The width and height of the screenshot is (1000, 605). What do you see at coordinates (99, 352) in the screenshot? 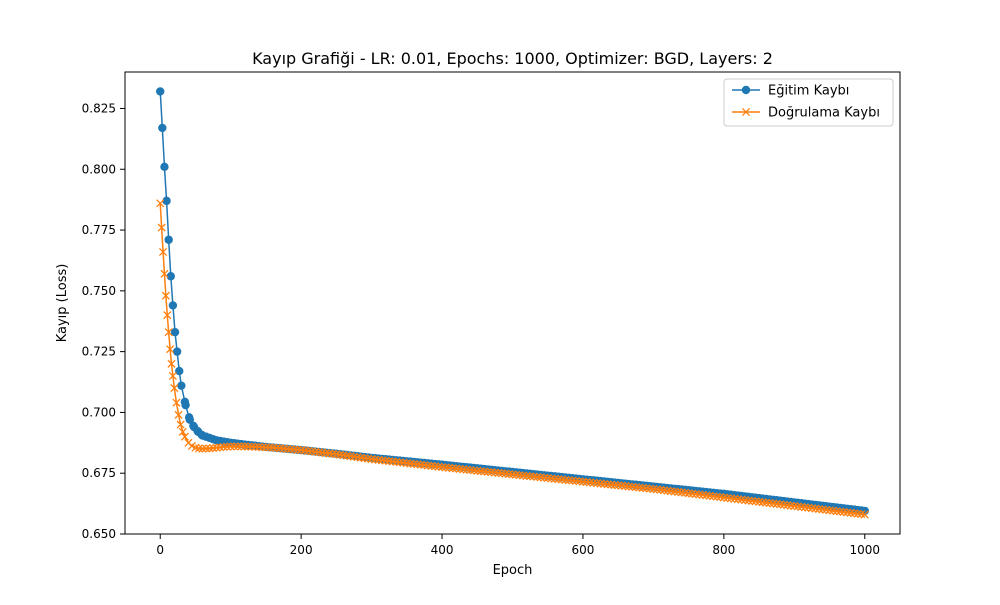
I see `y-tick-label: 0.725` at bounding box center [99, 352].